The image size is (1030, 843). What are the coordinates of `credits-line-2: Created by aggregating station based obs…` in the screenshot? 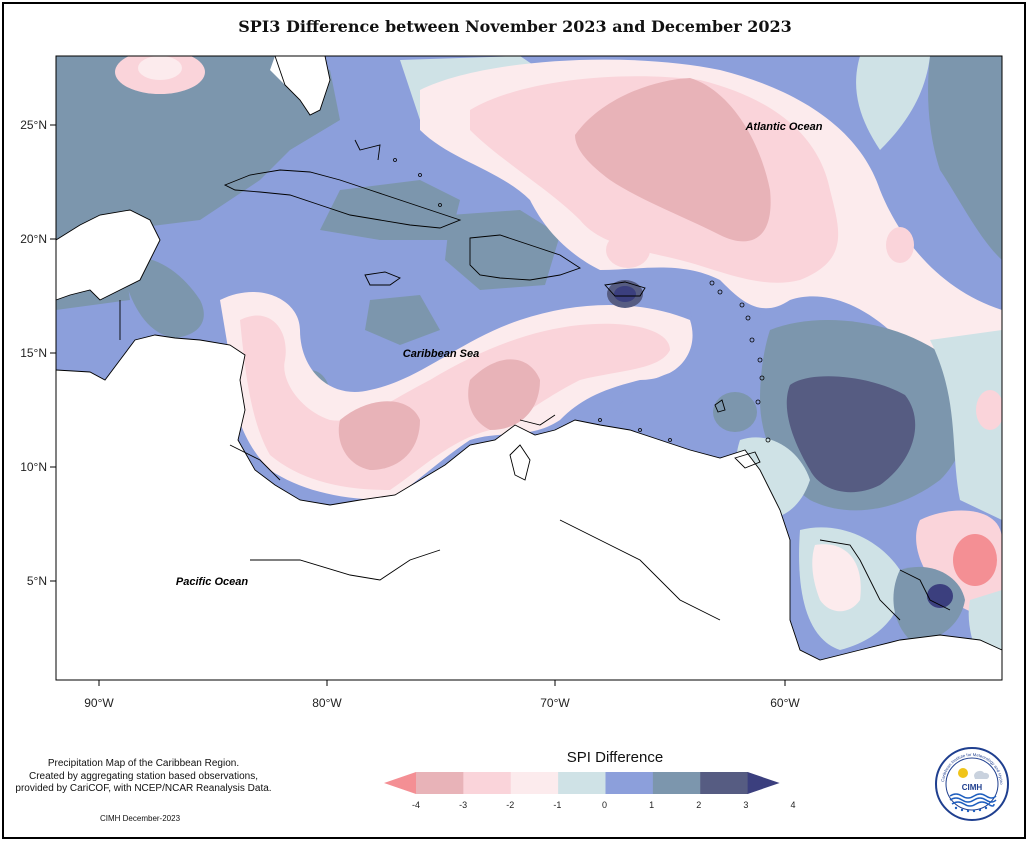 It's located at (143, 776).